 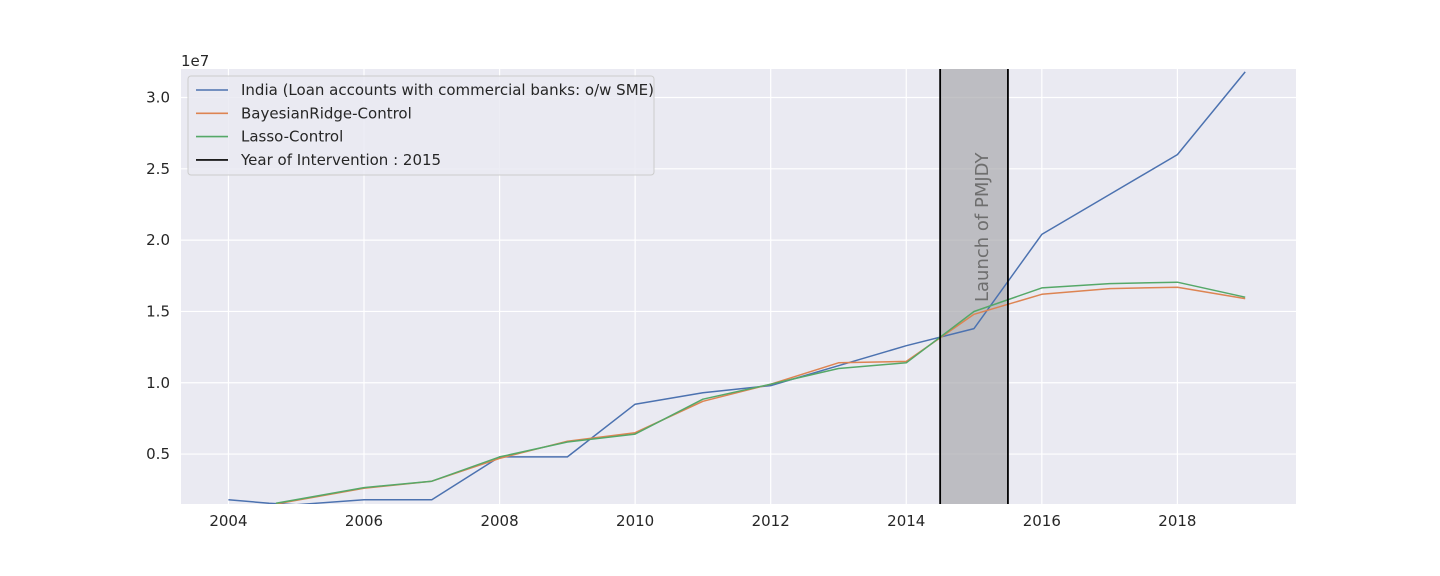 I want to click on x-tick-label: 2018, so click(x=1177, y=521).